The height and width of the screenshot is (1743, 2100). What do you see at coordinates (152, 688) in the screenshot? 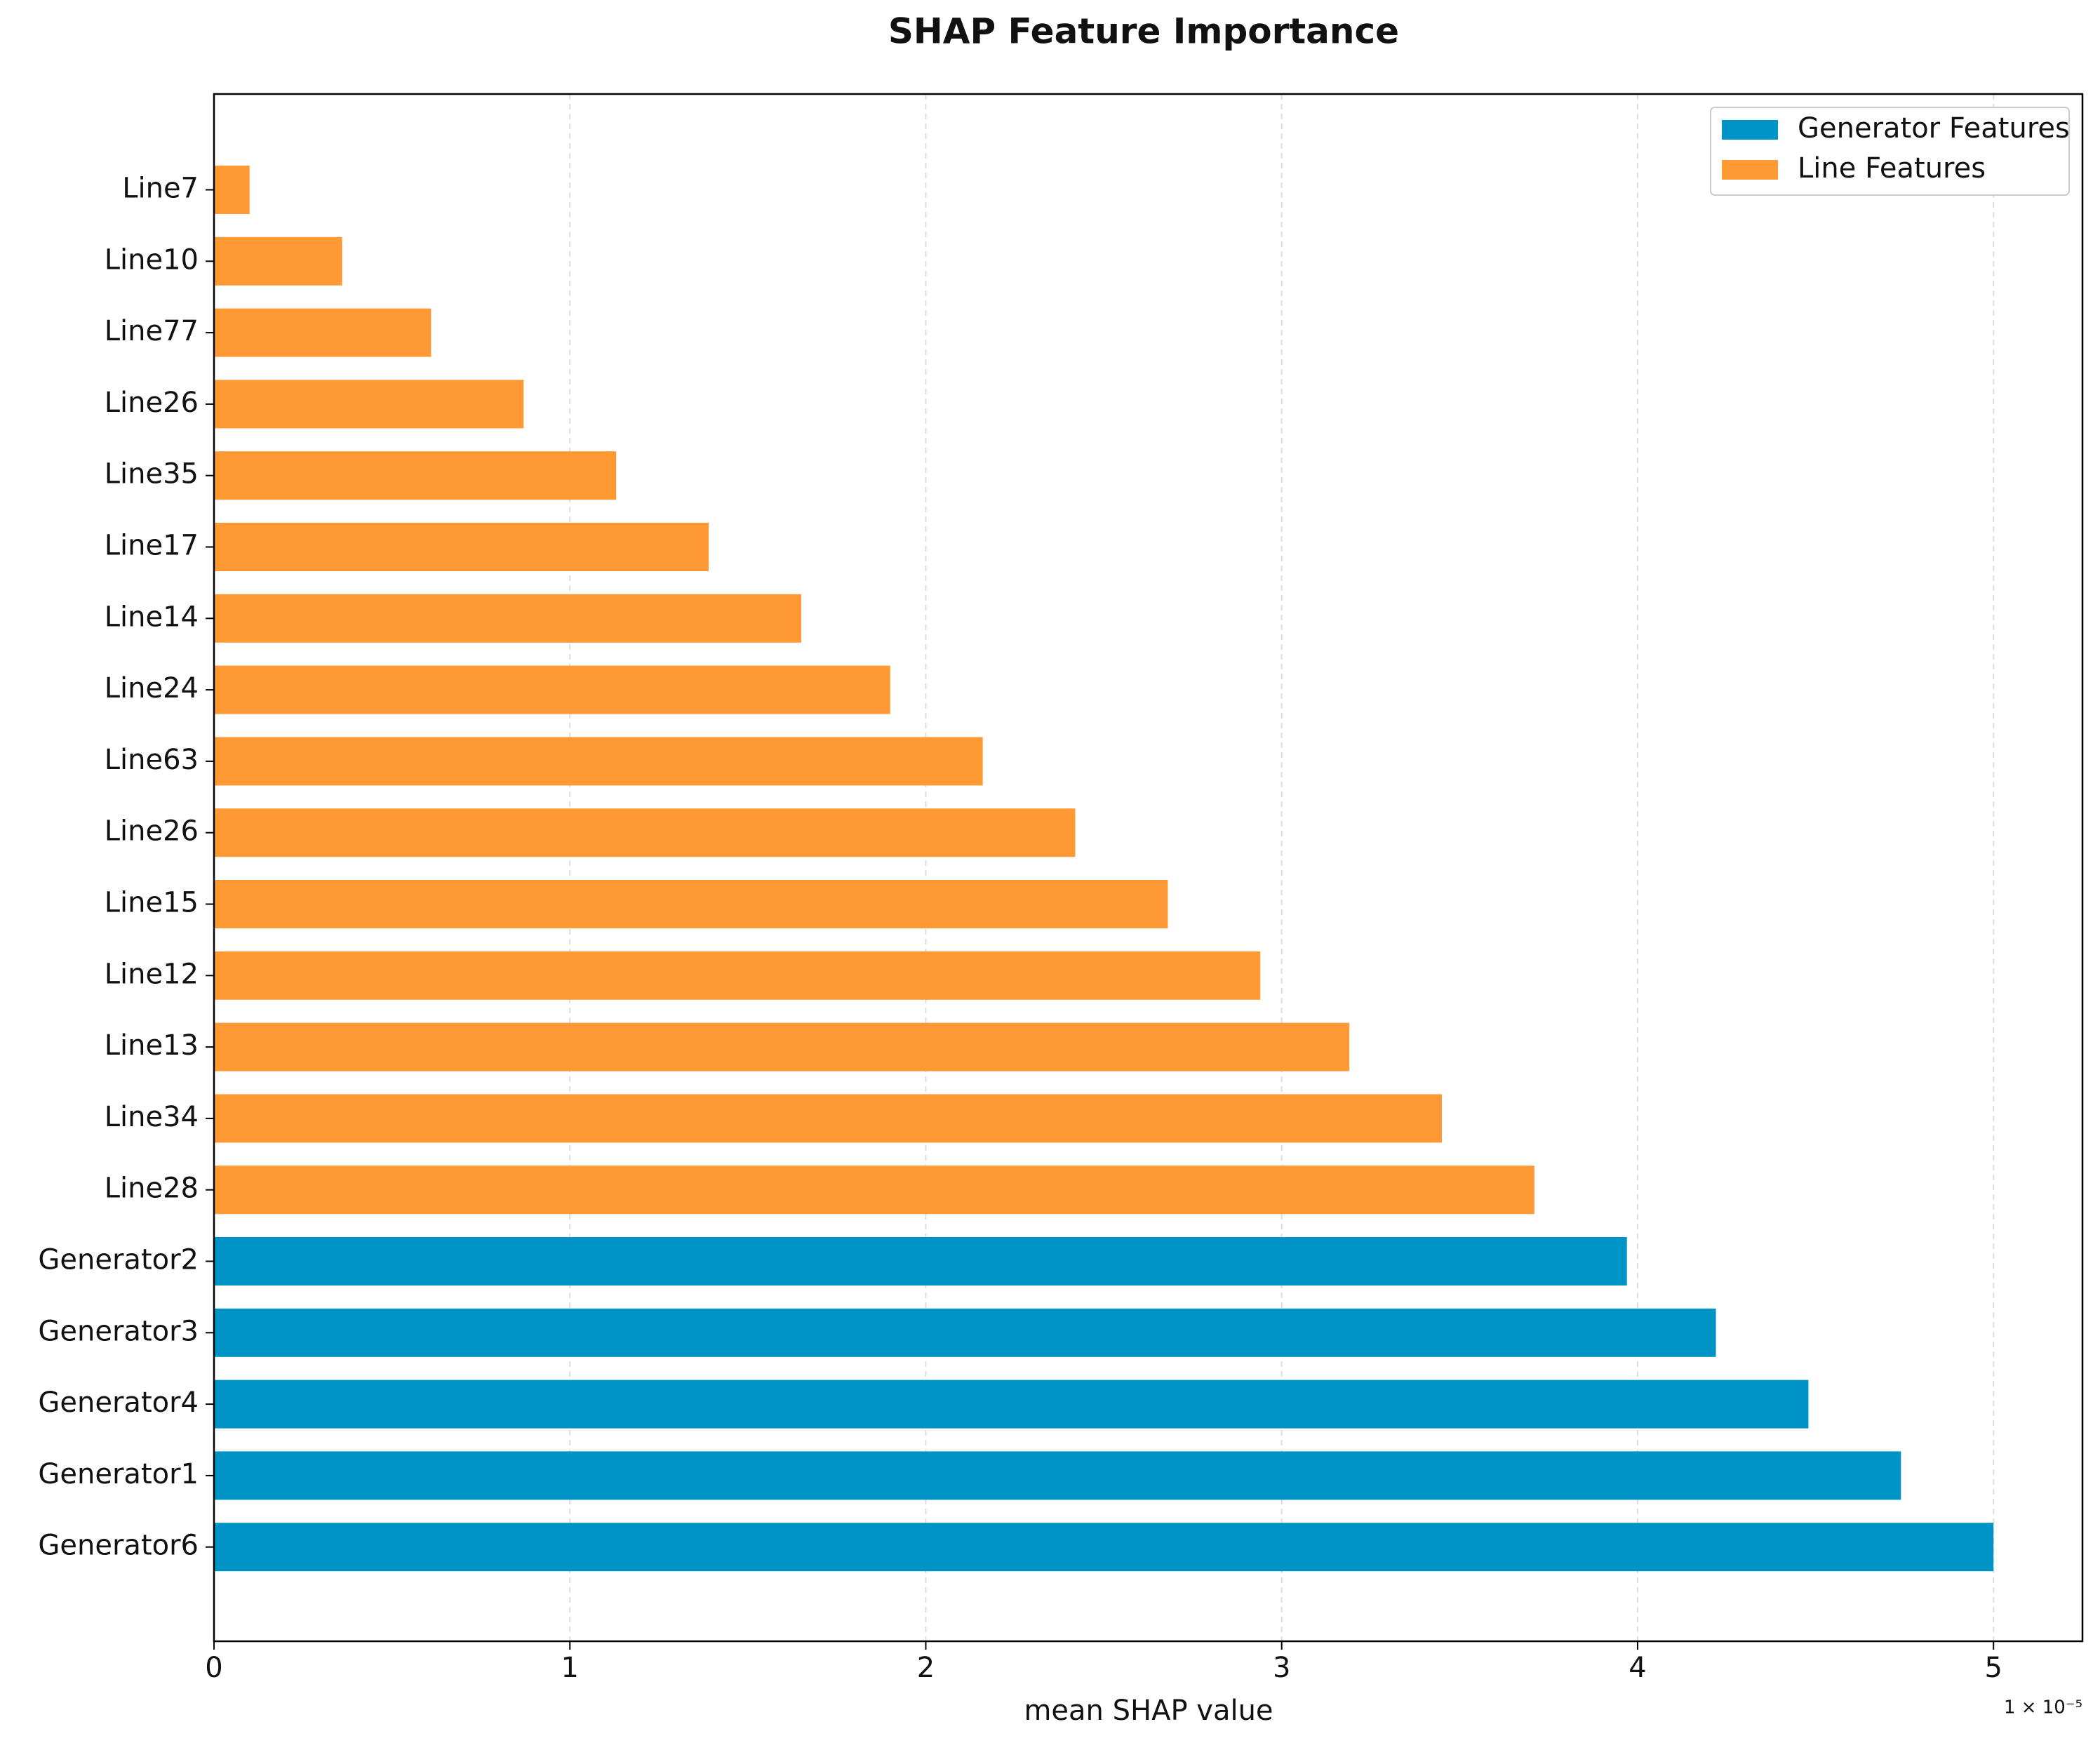
I see `y-tick-label: Line24` at bounding box center [152, 688].